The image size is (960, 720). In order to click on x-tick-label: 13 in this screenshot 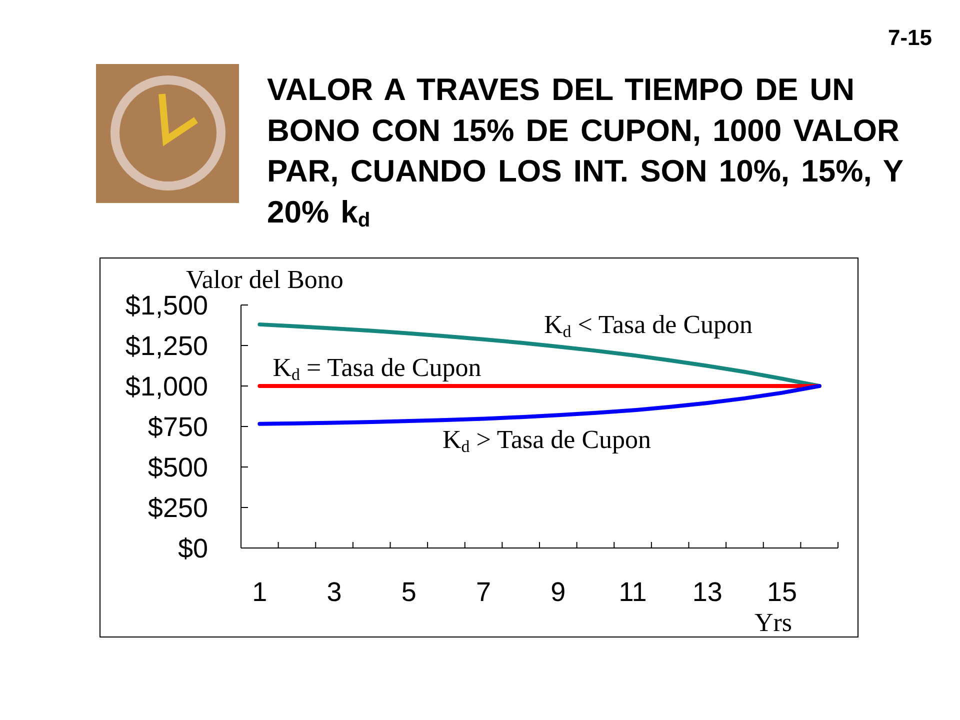, I will do `click(707, 592)`.